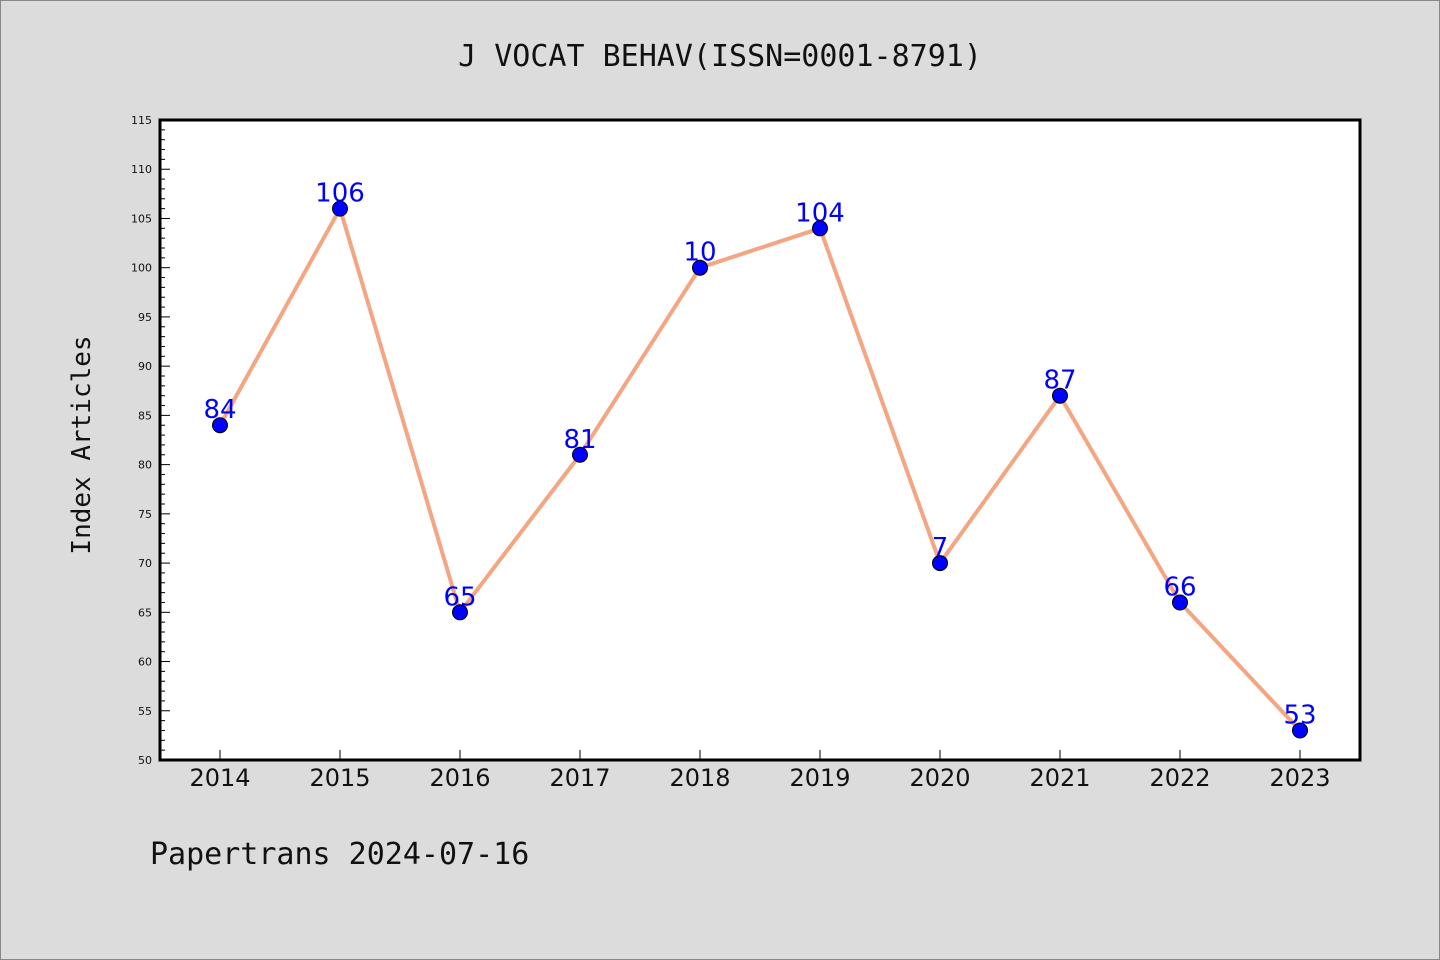 The width and height of the screenshot is (1440, 960). I want to click on y-axis-ticks: 50 55 60 65 70 75 80 85 90 95 100 105 110 115, so click(150, 440).